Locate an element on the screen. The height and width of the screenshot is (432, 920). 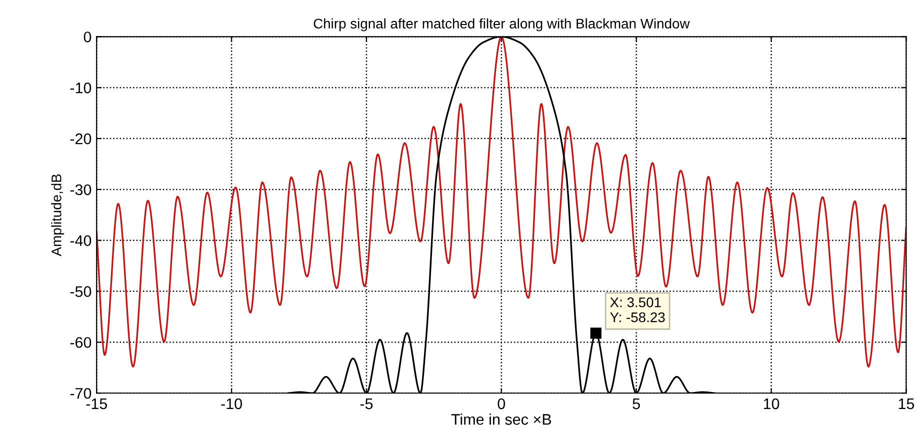
chart-title: Chirp signal after matched filter along with Blackman Window is located at coordinates (502, 25).